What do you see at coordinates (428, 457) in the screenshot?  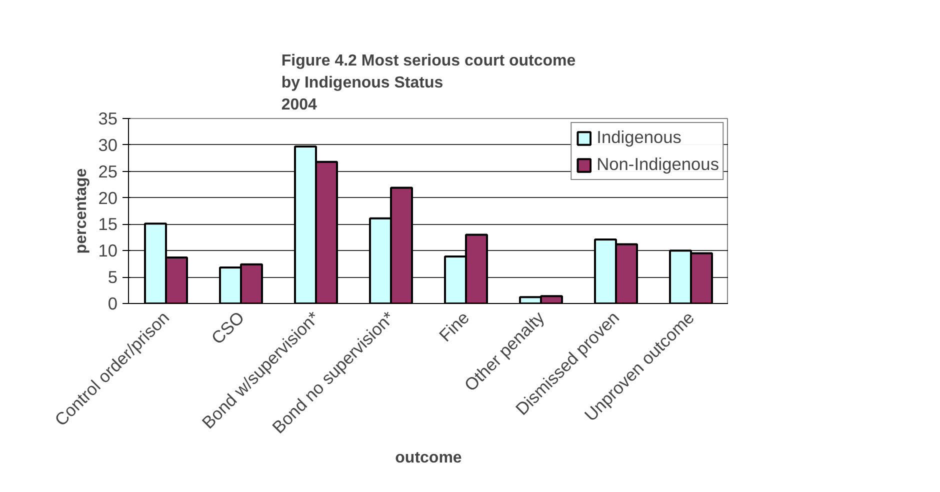 I see `x-axis-title: outcome` at bounding box center [428, 457].